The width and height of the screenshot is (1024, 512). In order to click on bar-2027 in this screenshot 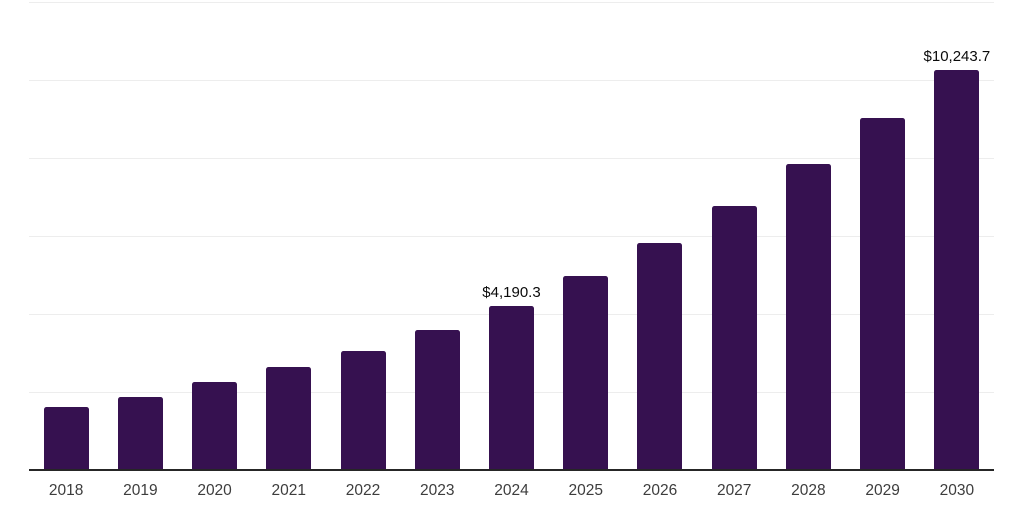, I will do `click(734, 337)`.